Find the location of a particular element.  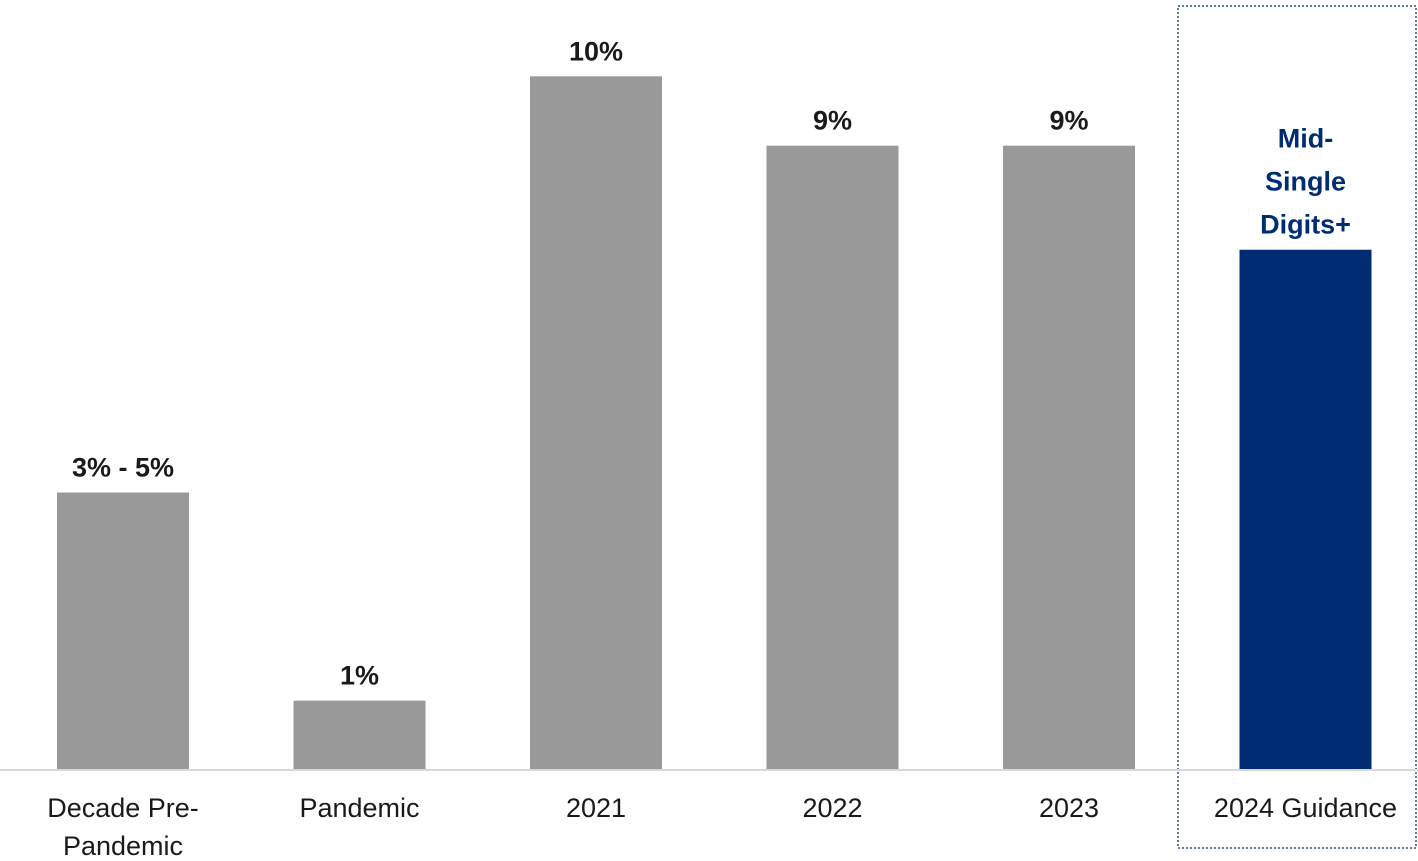

category-label-1: Pandemic is located at coordinates (359, 808).